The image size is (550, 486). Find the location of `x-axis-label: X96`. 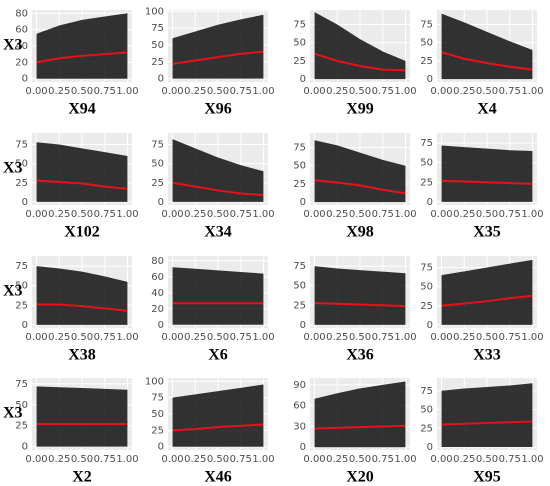

x-axis-label: X96 is located at coordinates (218, 109).